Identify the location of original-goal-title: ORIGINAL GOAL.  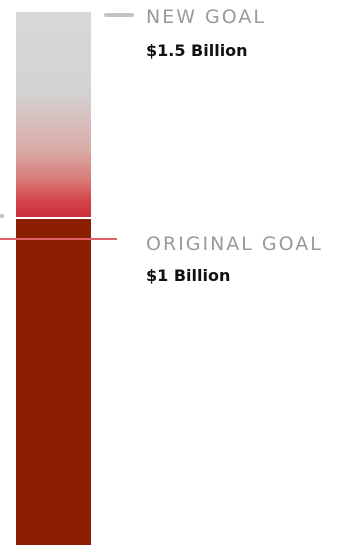
(234, 244).